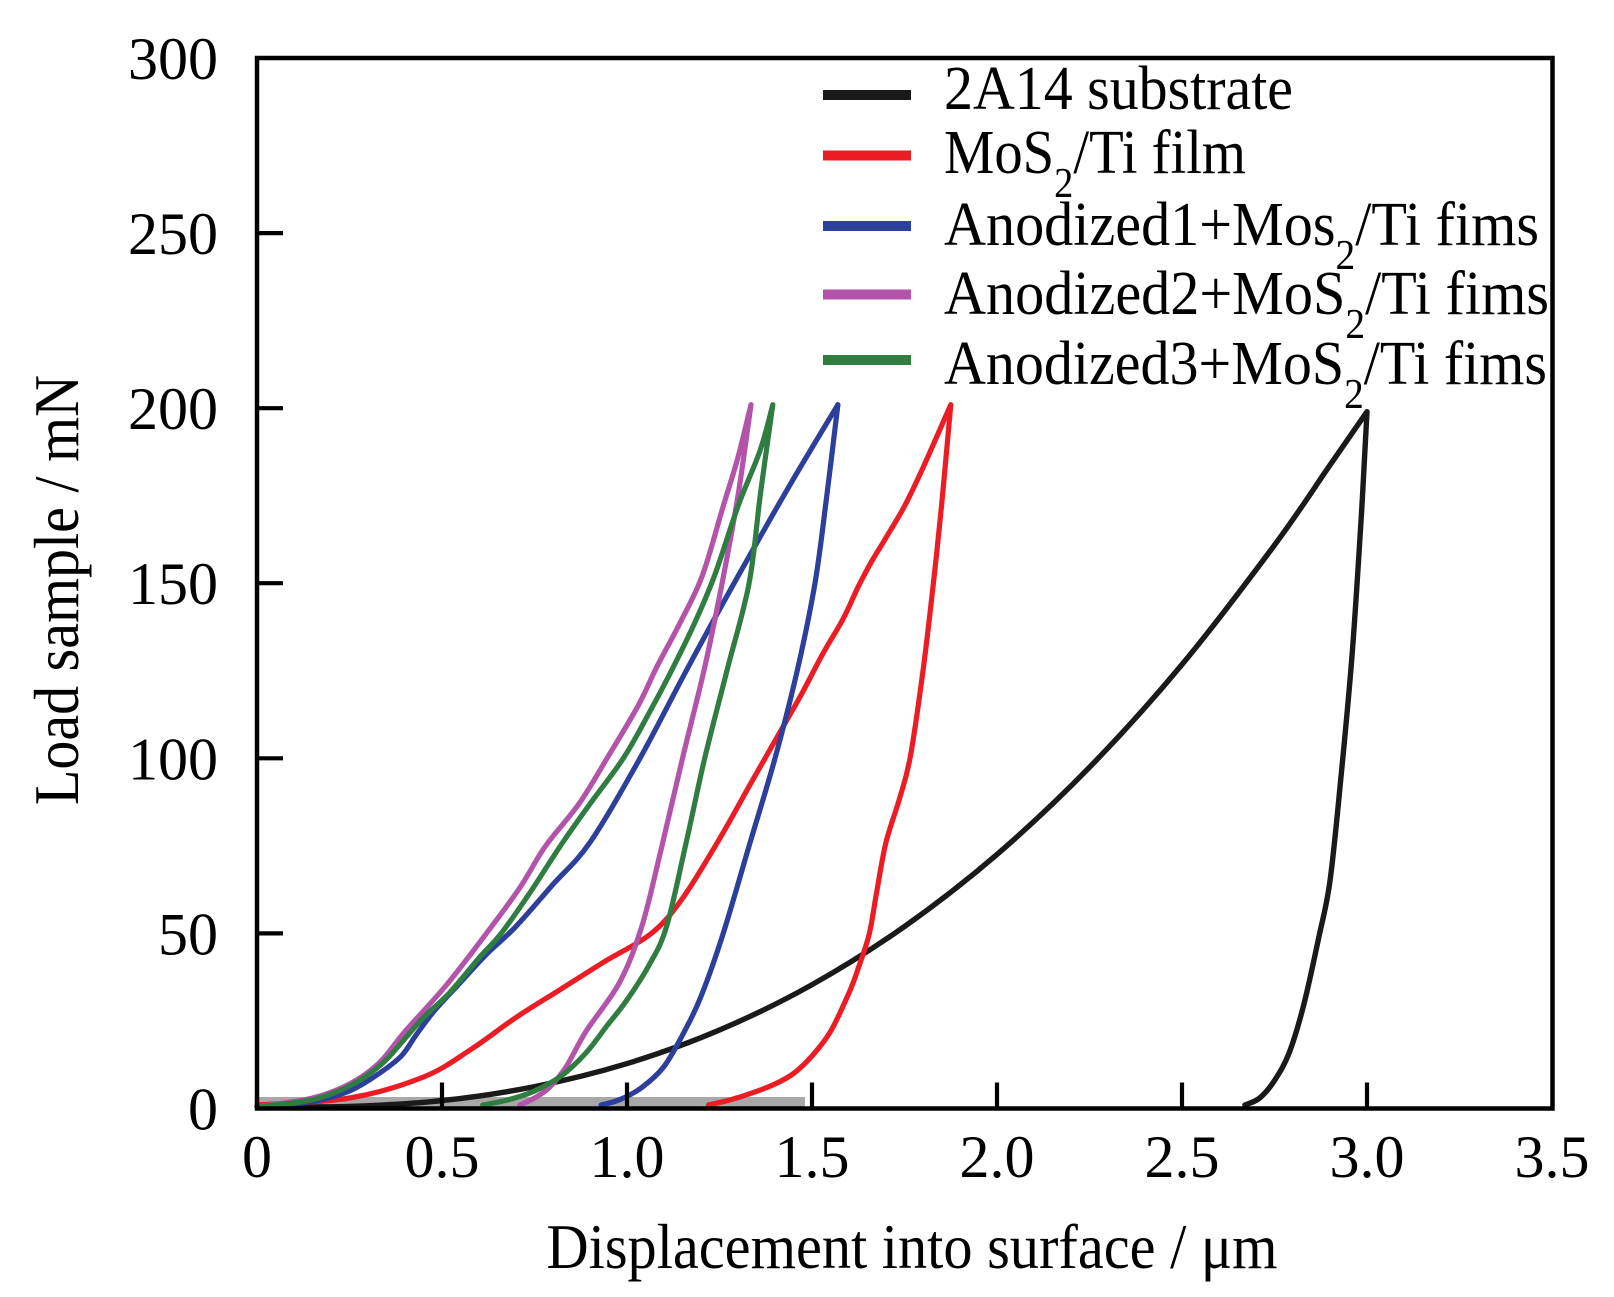 Image resolution: width=1614 pixels, height=1297 pixels. Describe the element at coordinates (56, 590) in the screenshot. I see `svg-text: Load sample / mN` at that location.